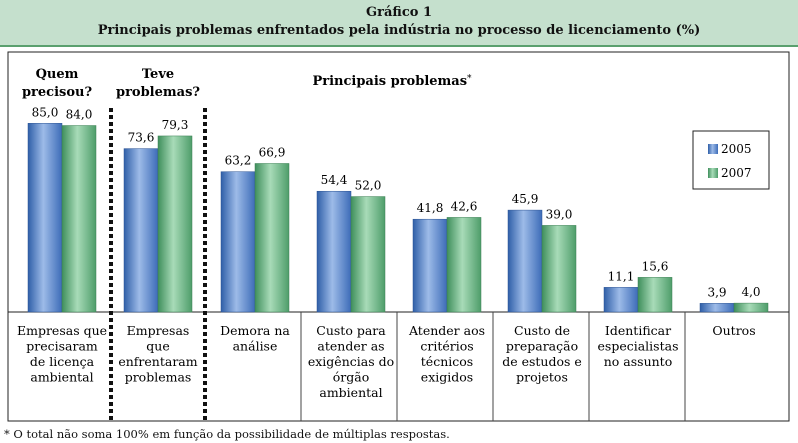 The height and width of the screenshot is (443, 798). What do you see at coordinates (45, 112) in the screenshot?
I see `data-label-2005-0: 85,0` at bounding box center [45, 112].